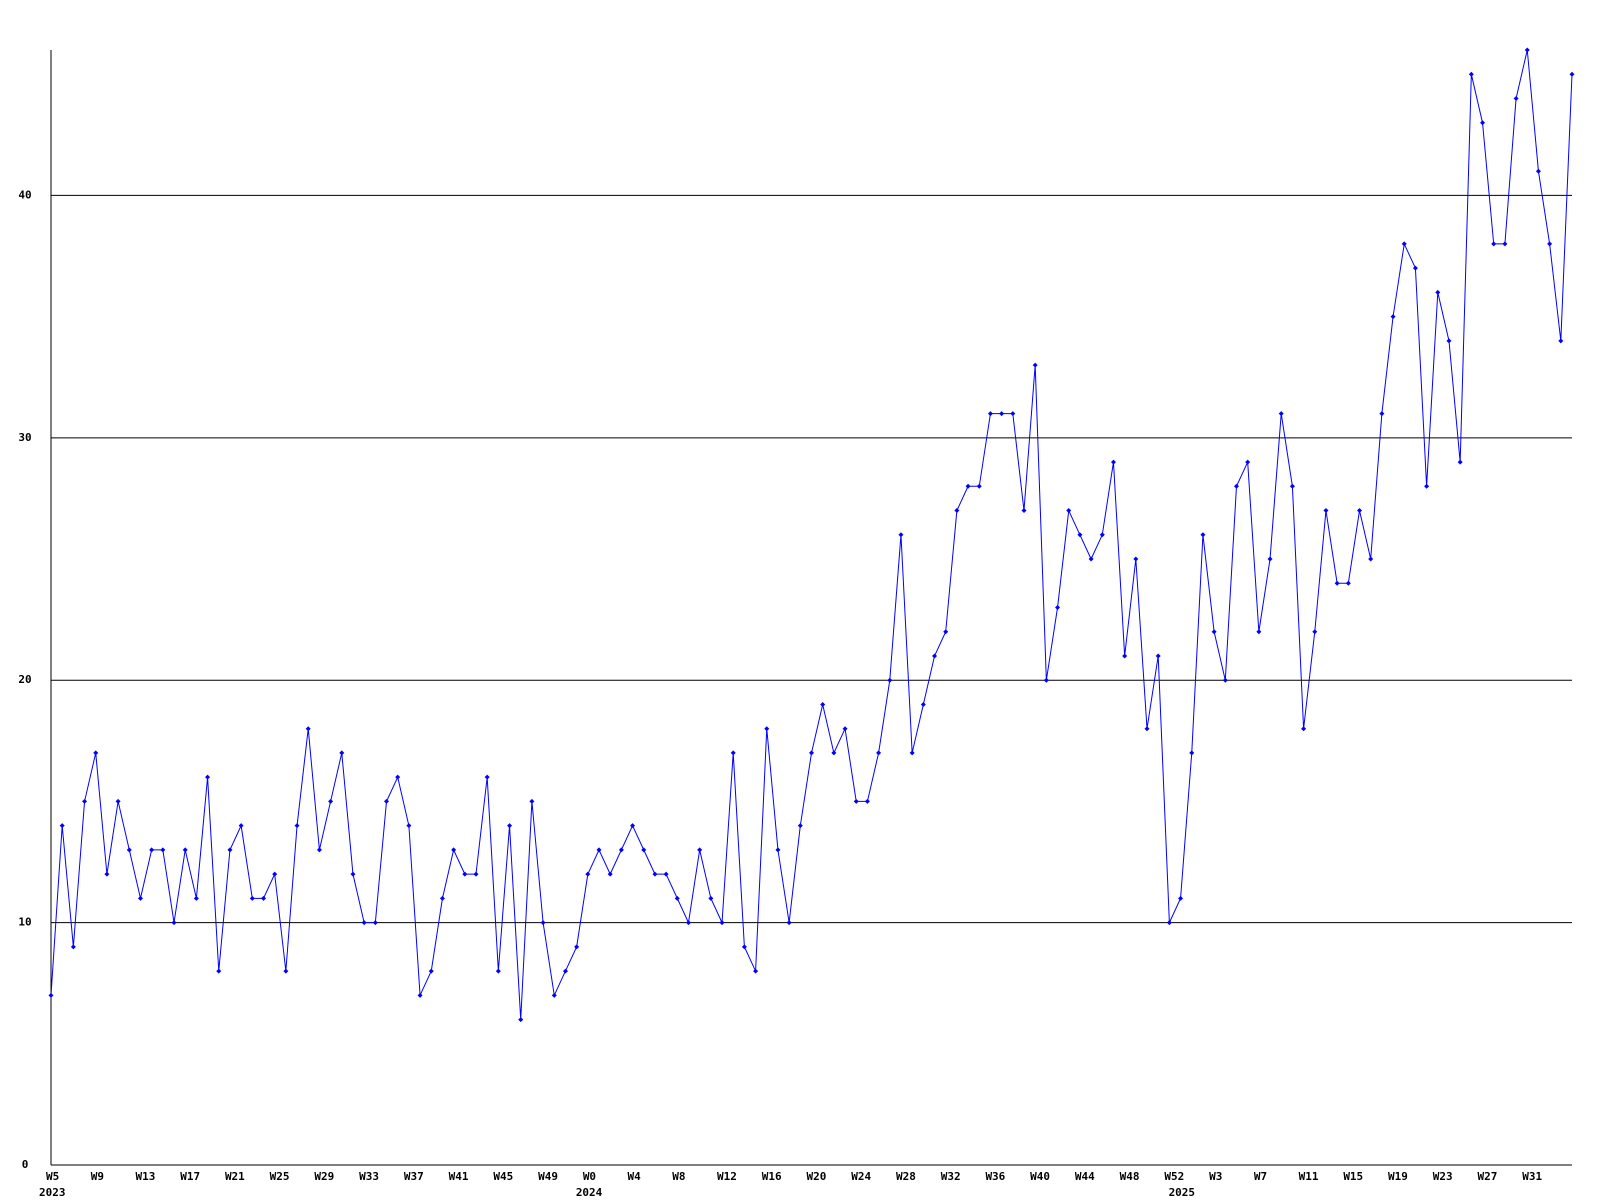 This screenshot has width=1600, height=1200. I want to click on x-tick-label: W3, so click(1215, 1176).